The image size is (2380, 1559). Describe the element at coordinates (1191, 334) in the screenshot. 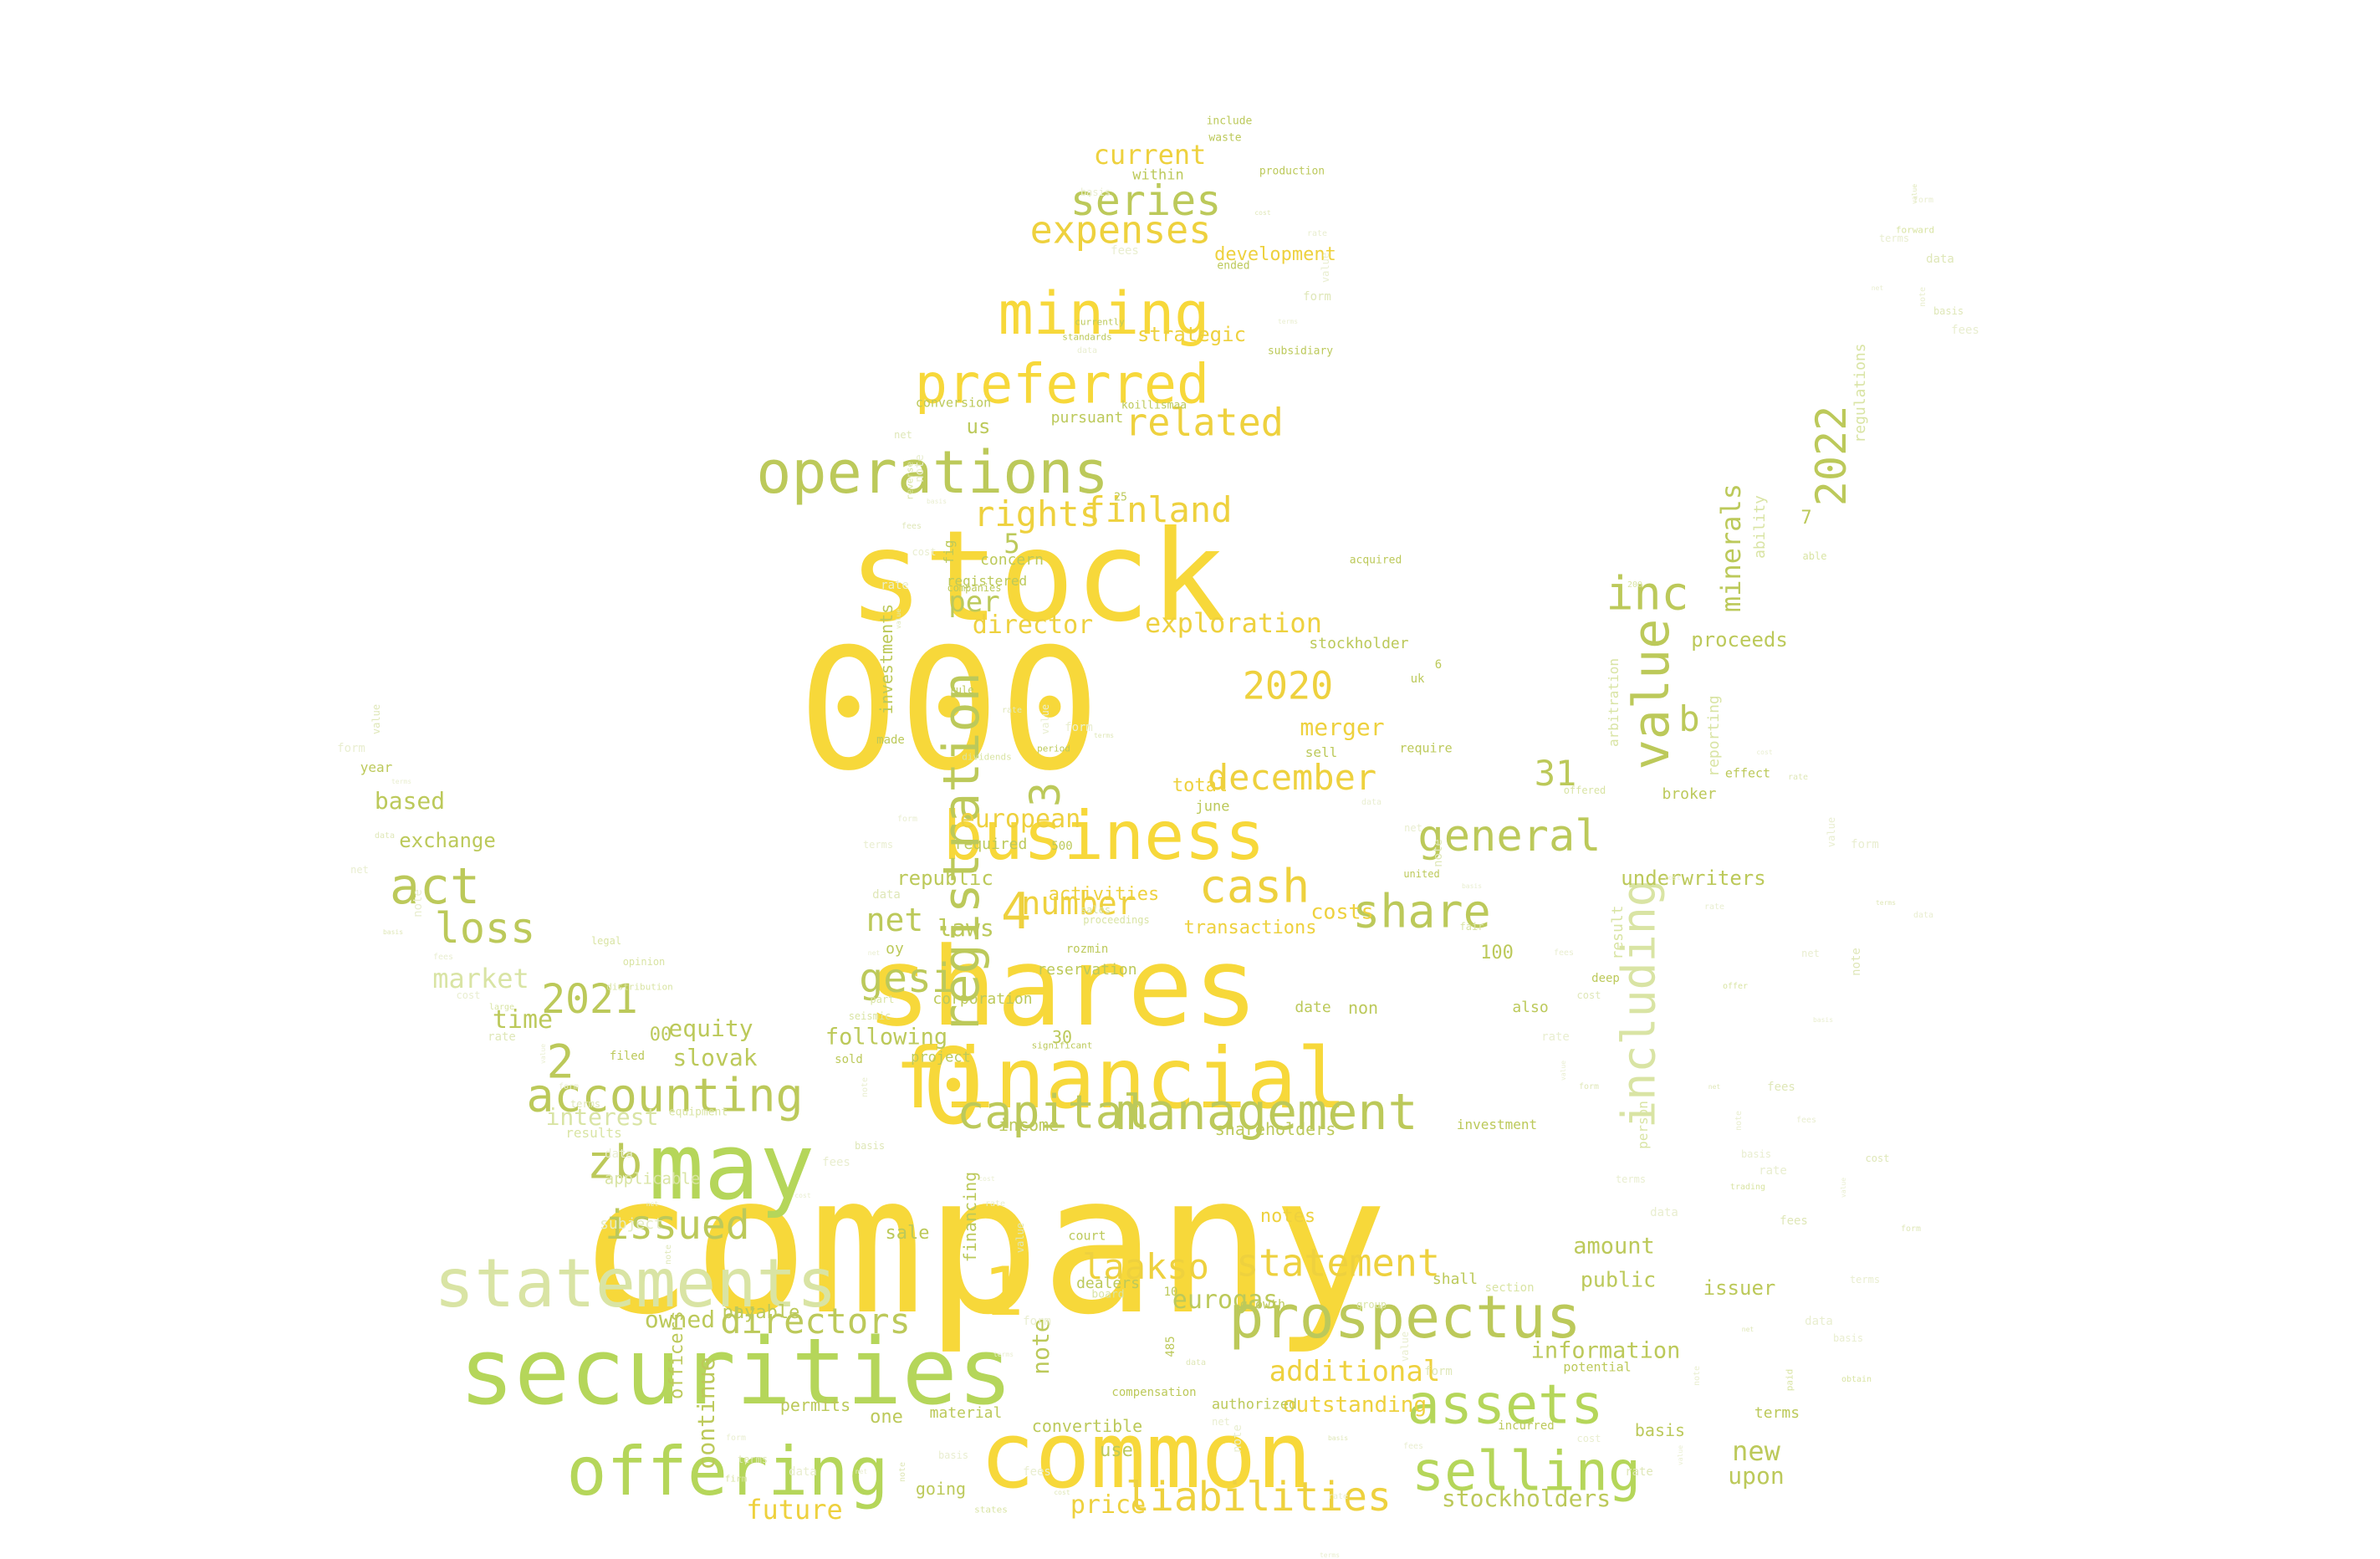

I see `word-strategic-87: strategic` at that location.